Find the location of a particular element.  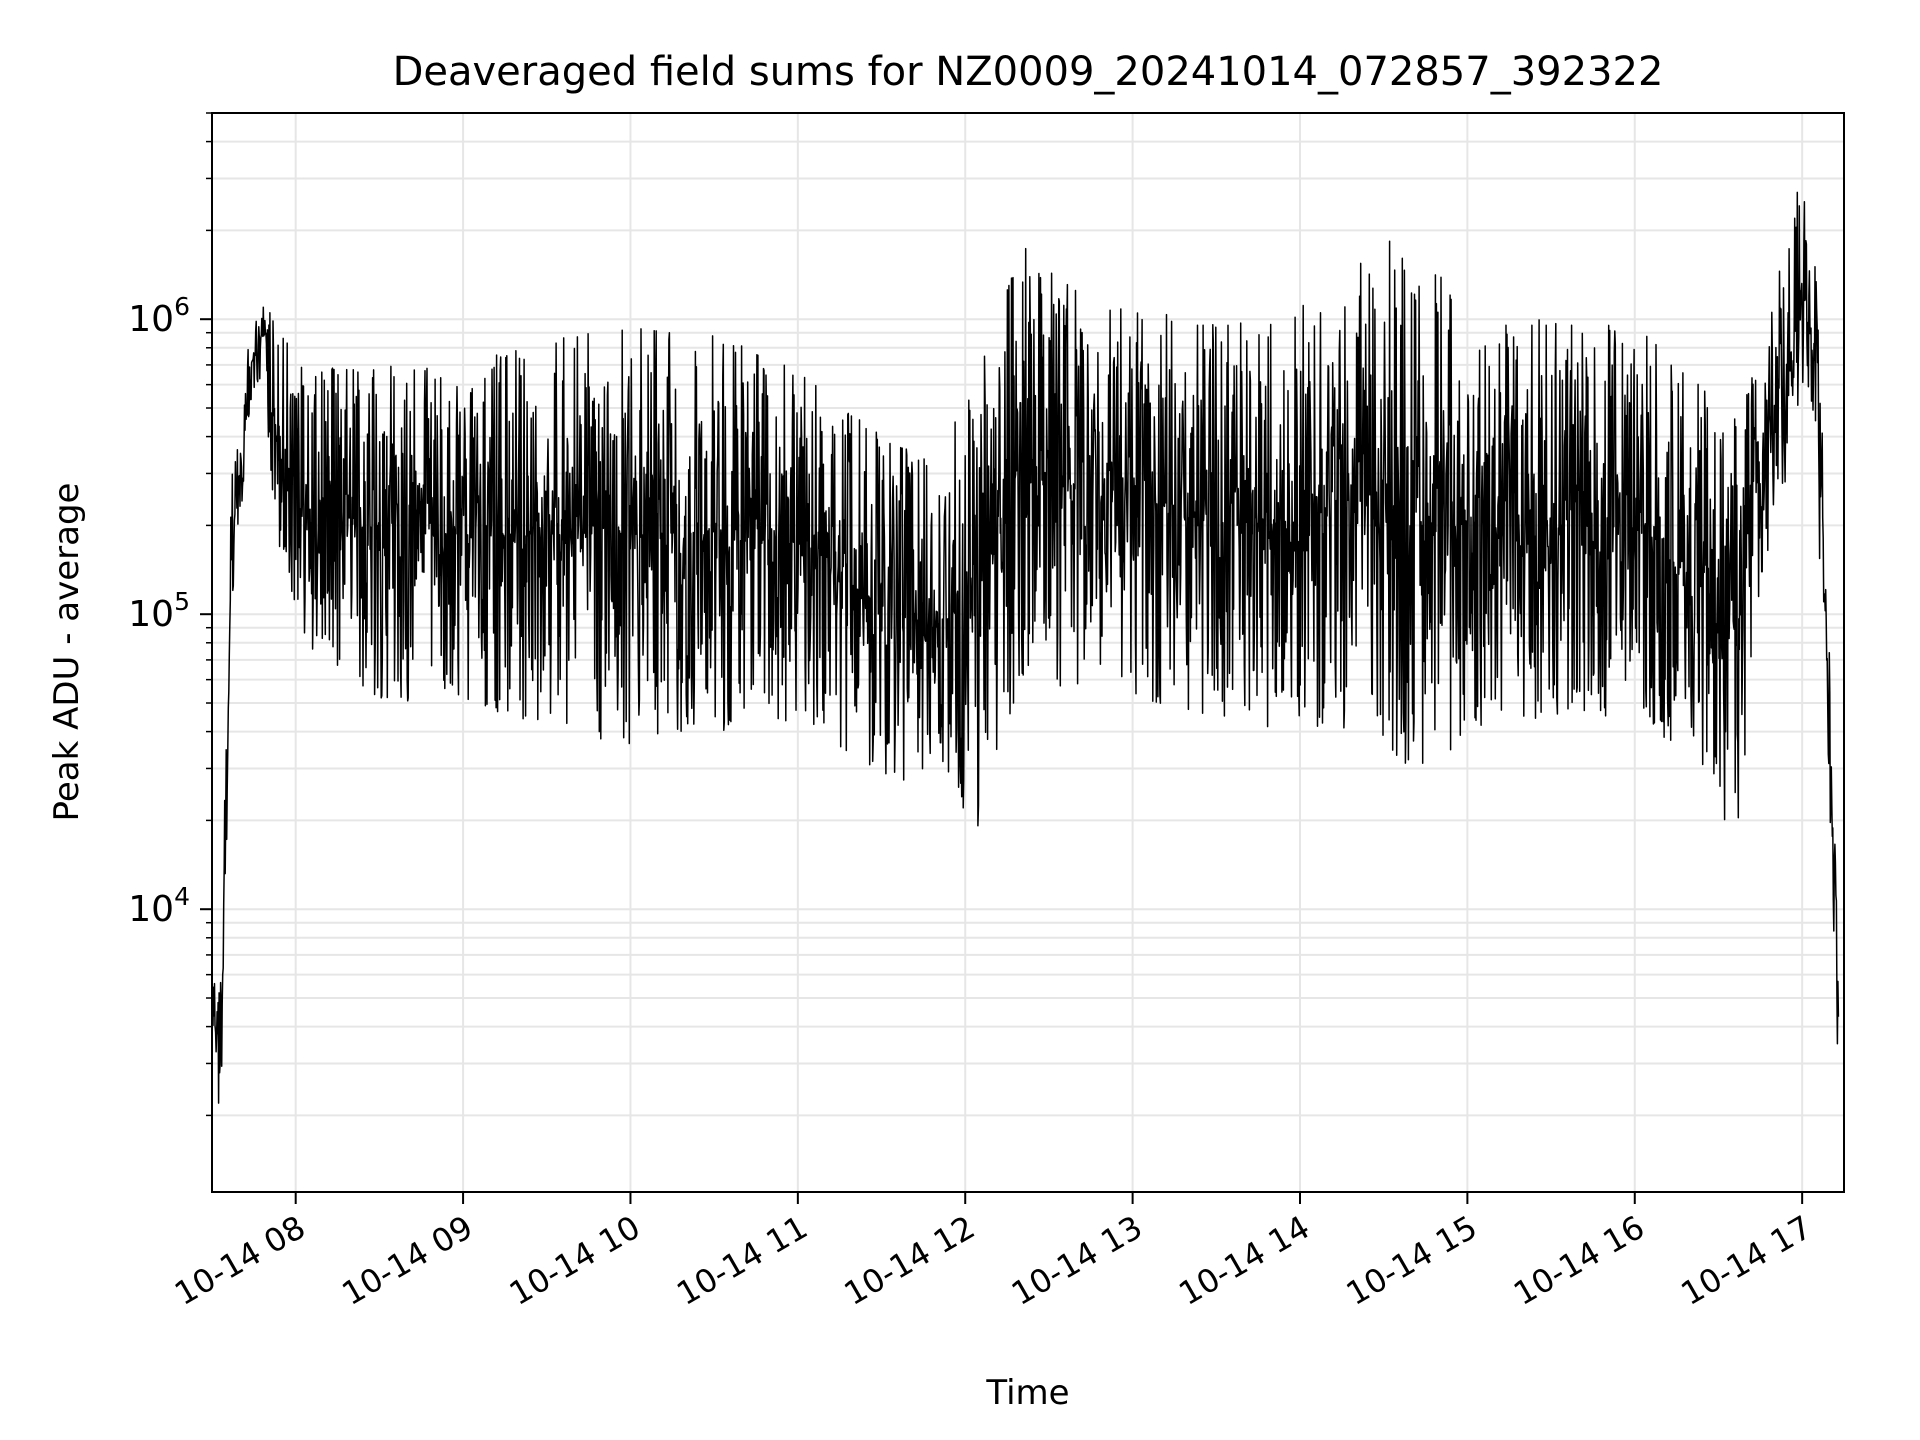

y-tick-label: 10⁵ is located at coordinates (159, 611).